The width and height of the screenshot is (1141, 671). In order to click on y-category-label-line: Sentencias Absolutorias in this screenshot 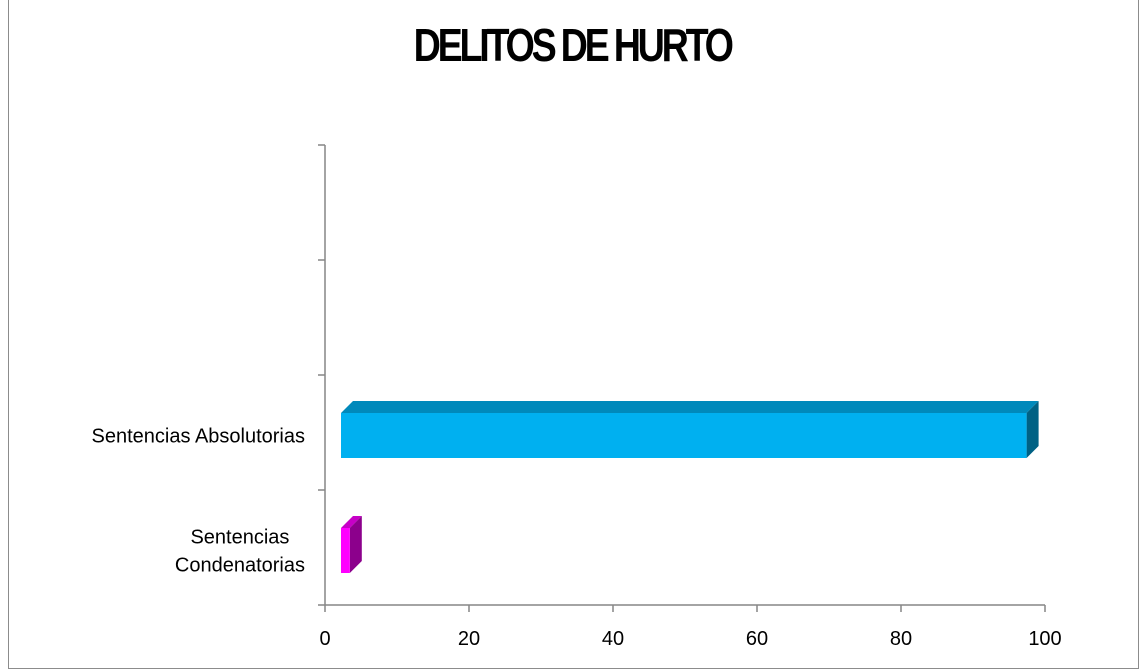, I will do `click(198, 437)`.